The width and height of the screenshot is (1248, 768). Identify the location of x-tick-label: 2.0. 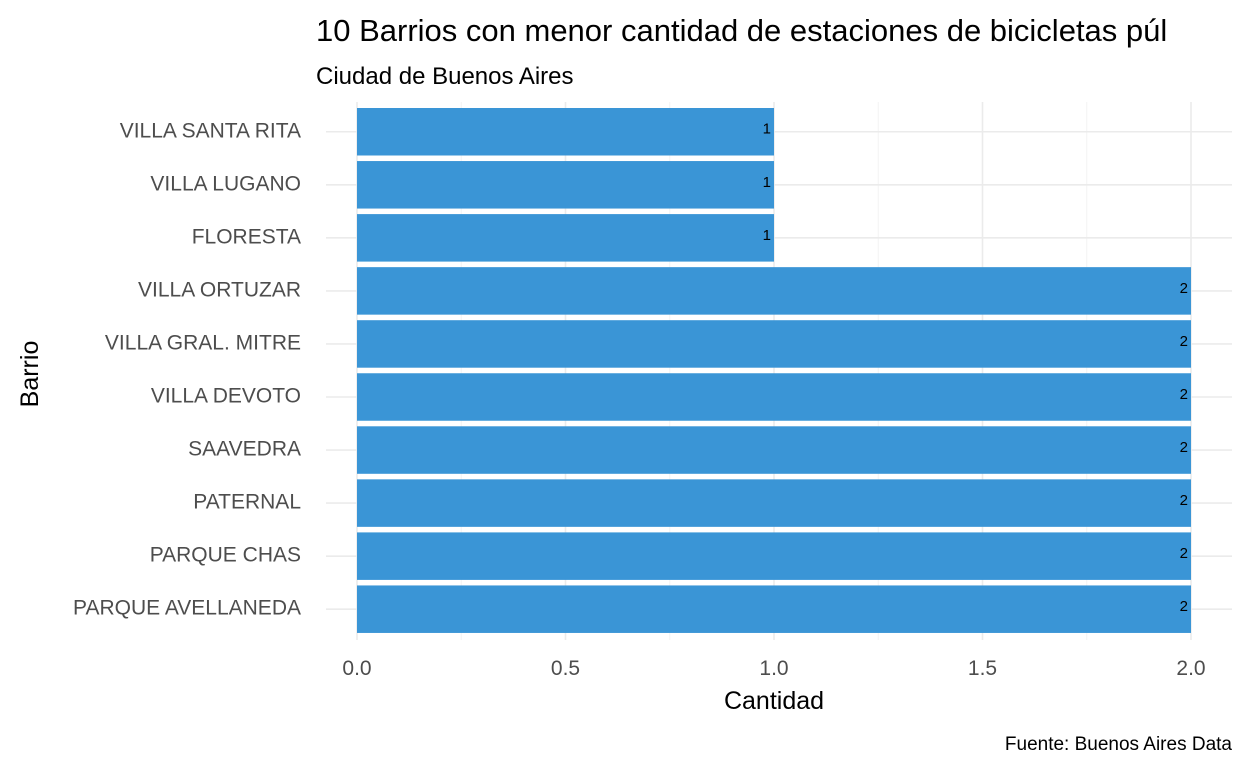
(1190, 668).